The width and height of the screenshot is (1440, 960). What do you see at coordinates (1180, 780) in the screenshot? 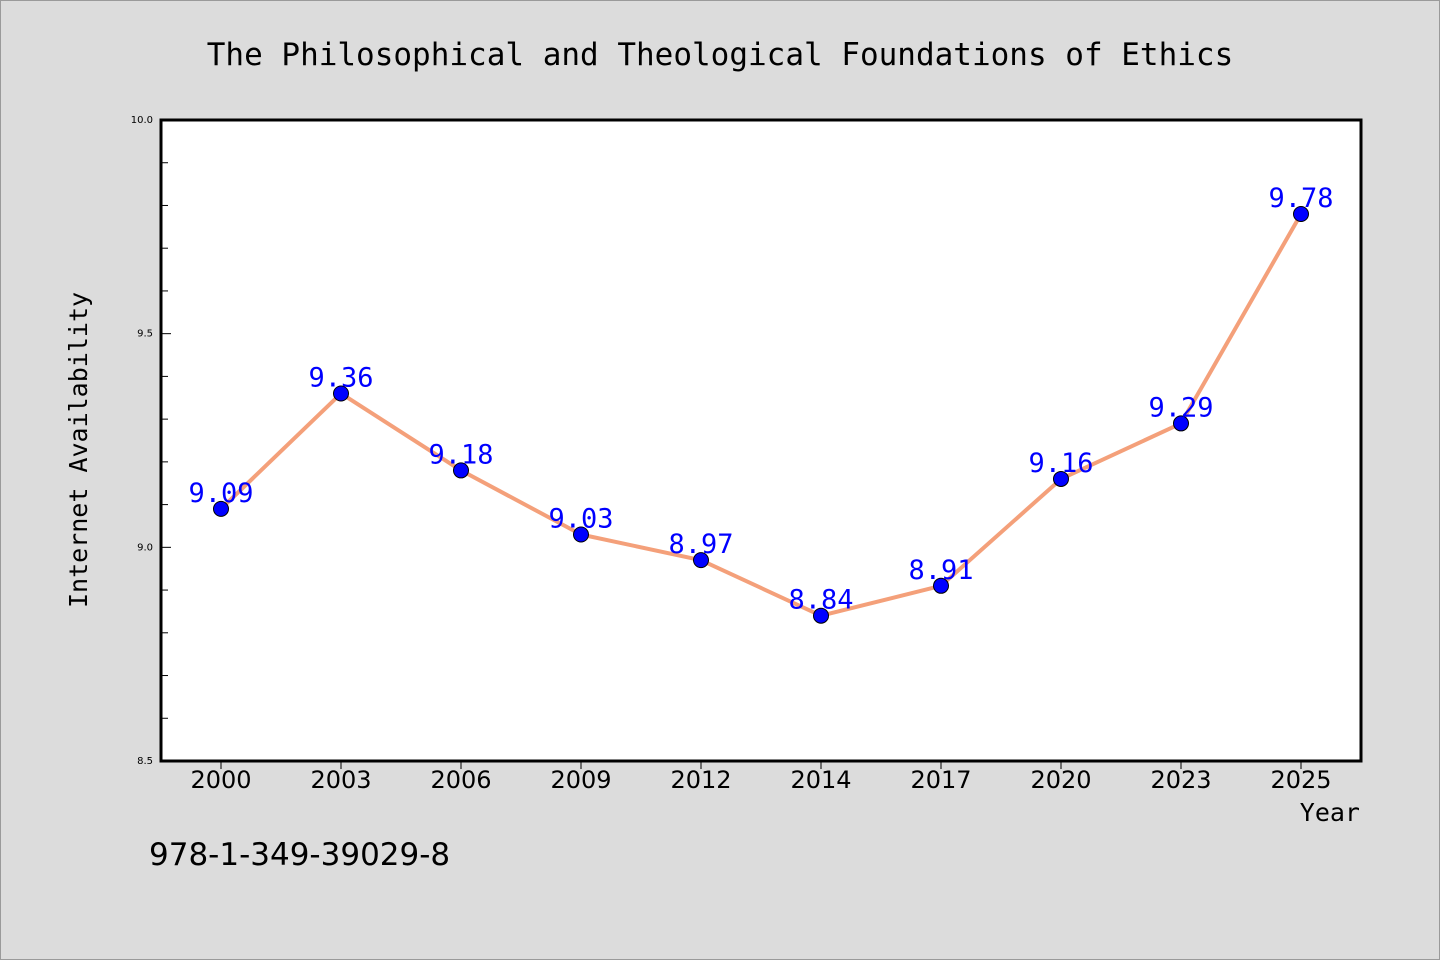
I see `x-tick-label: 2023` at bounding box center [1180, 780].